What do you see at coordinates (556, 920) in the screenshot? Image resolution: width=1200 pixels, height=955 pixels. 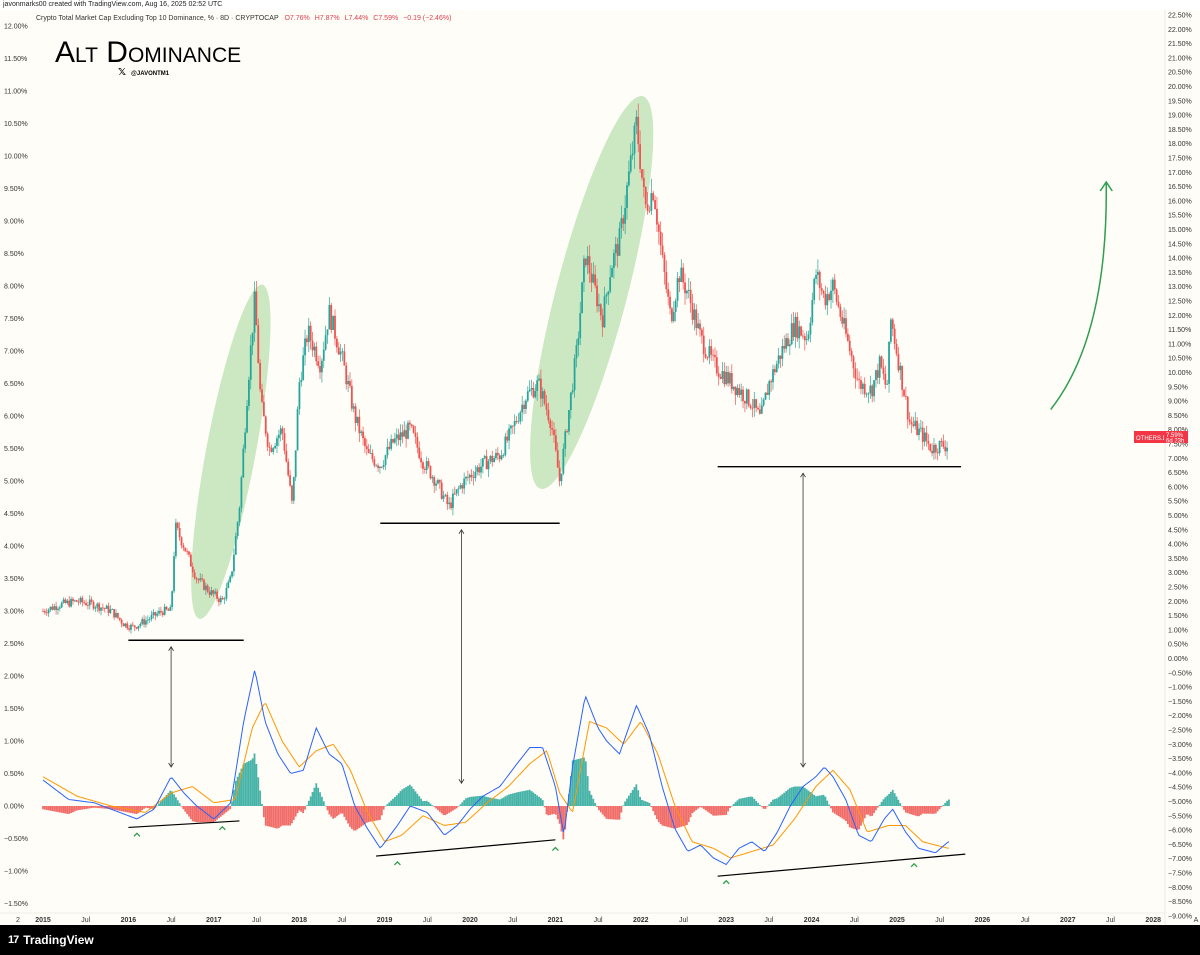 I see `time-axis-label: 2021` at bounding box center [556, 920].